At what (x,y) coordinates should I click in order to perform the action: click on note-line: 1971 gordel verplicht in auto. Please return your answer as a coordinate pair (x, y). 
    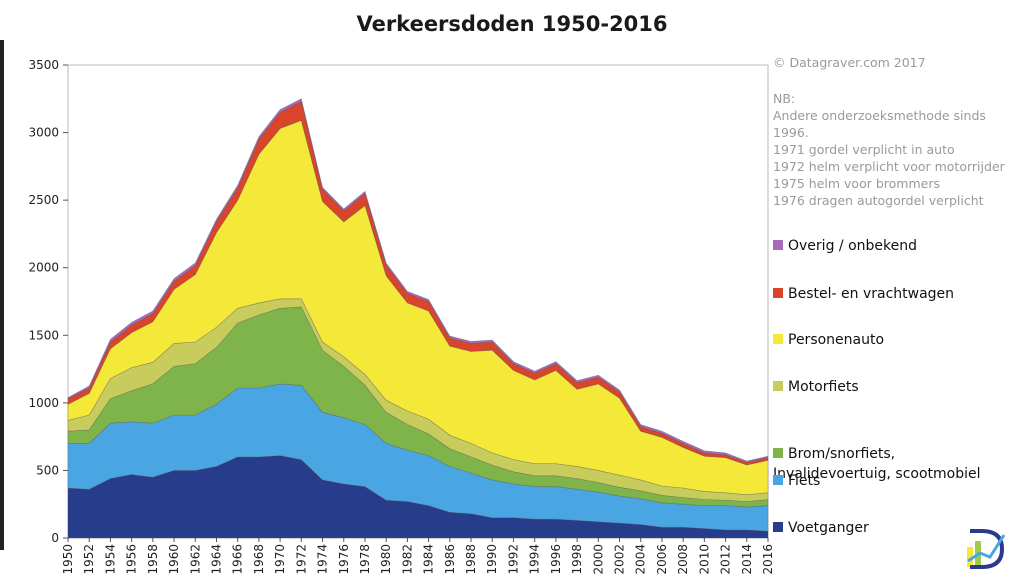
    Looking at the image, I should click on (864, 149).